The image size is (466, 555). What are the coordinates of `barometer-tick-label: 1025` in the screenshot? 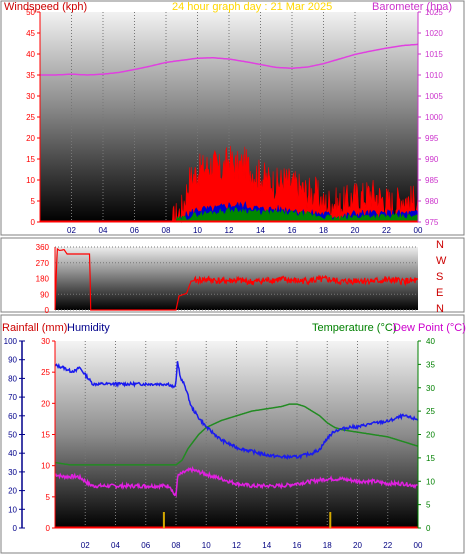 It's located at (434, 12).